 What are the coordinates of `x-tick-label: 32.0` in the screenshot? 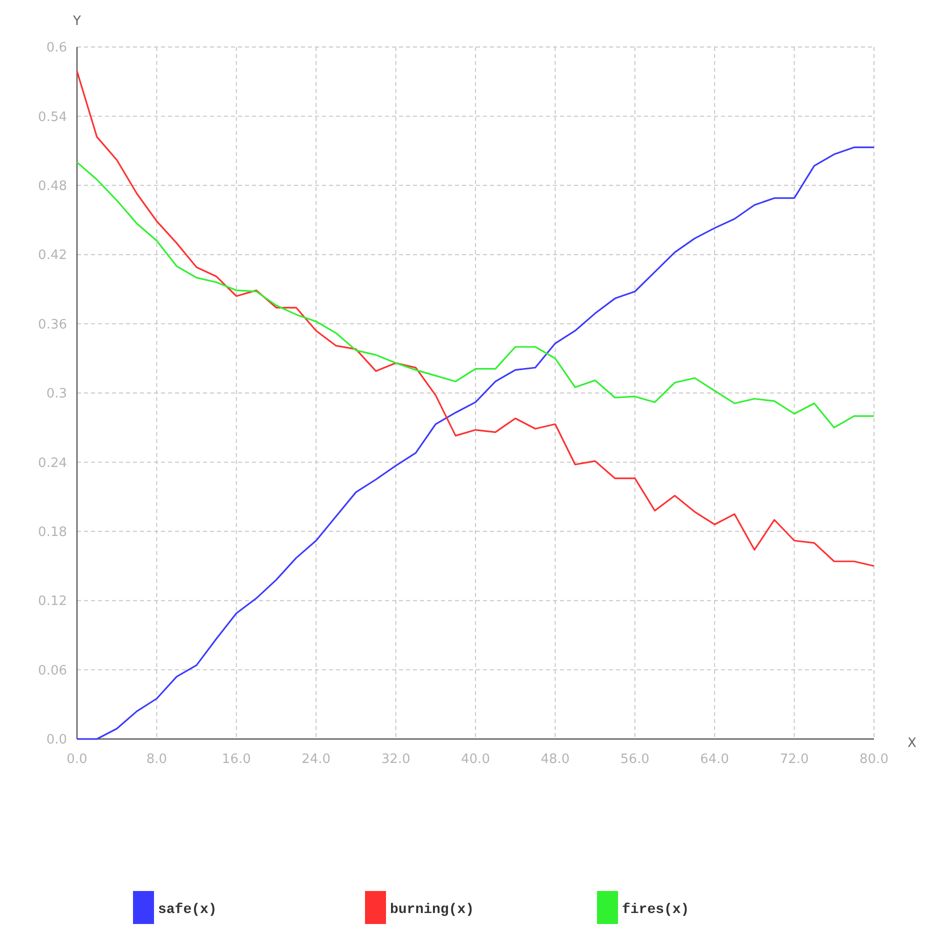 It's located at (395, 759).